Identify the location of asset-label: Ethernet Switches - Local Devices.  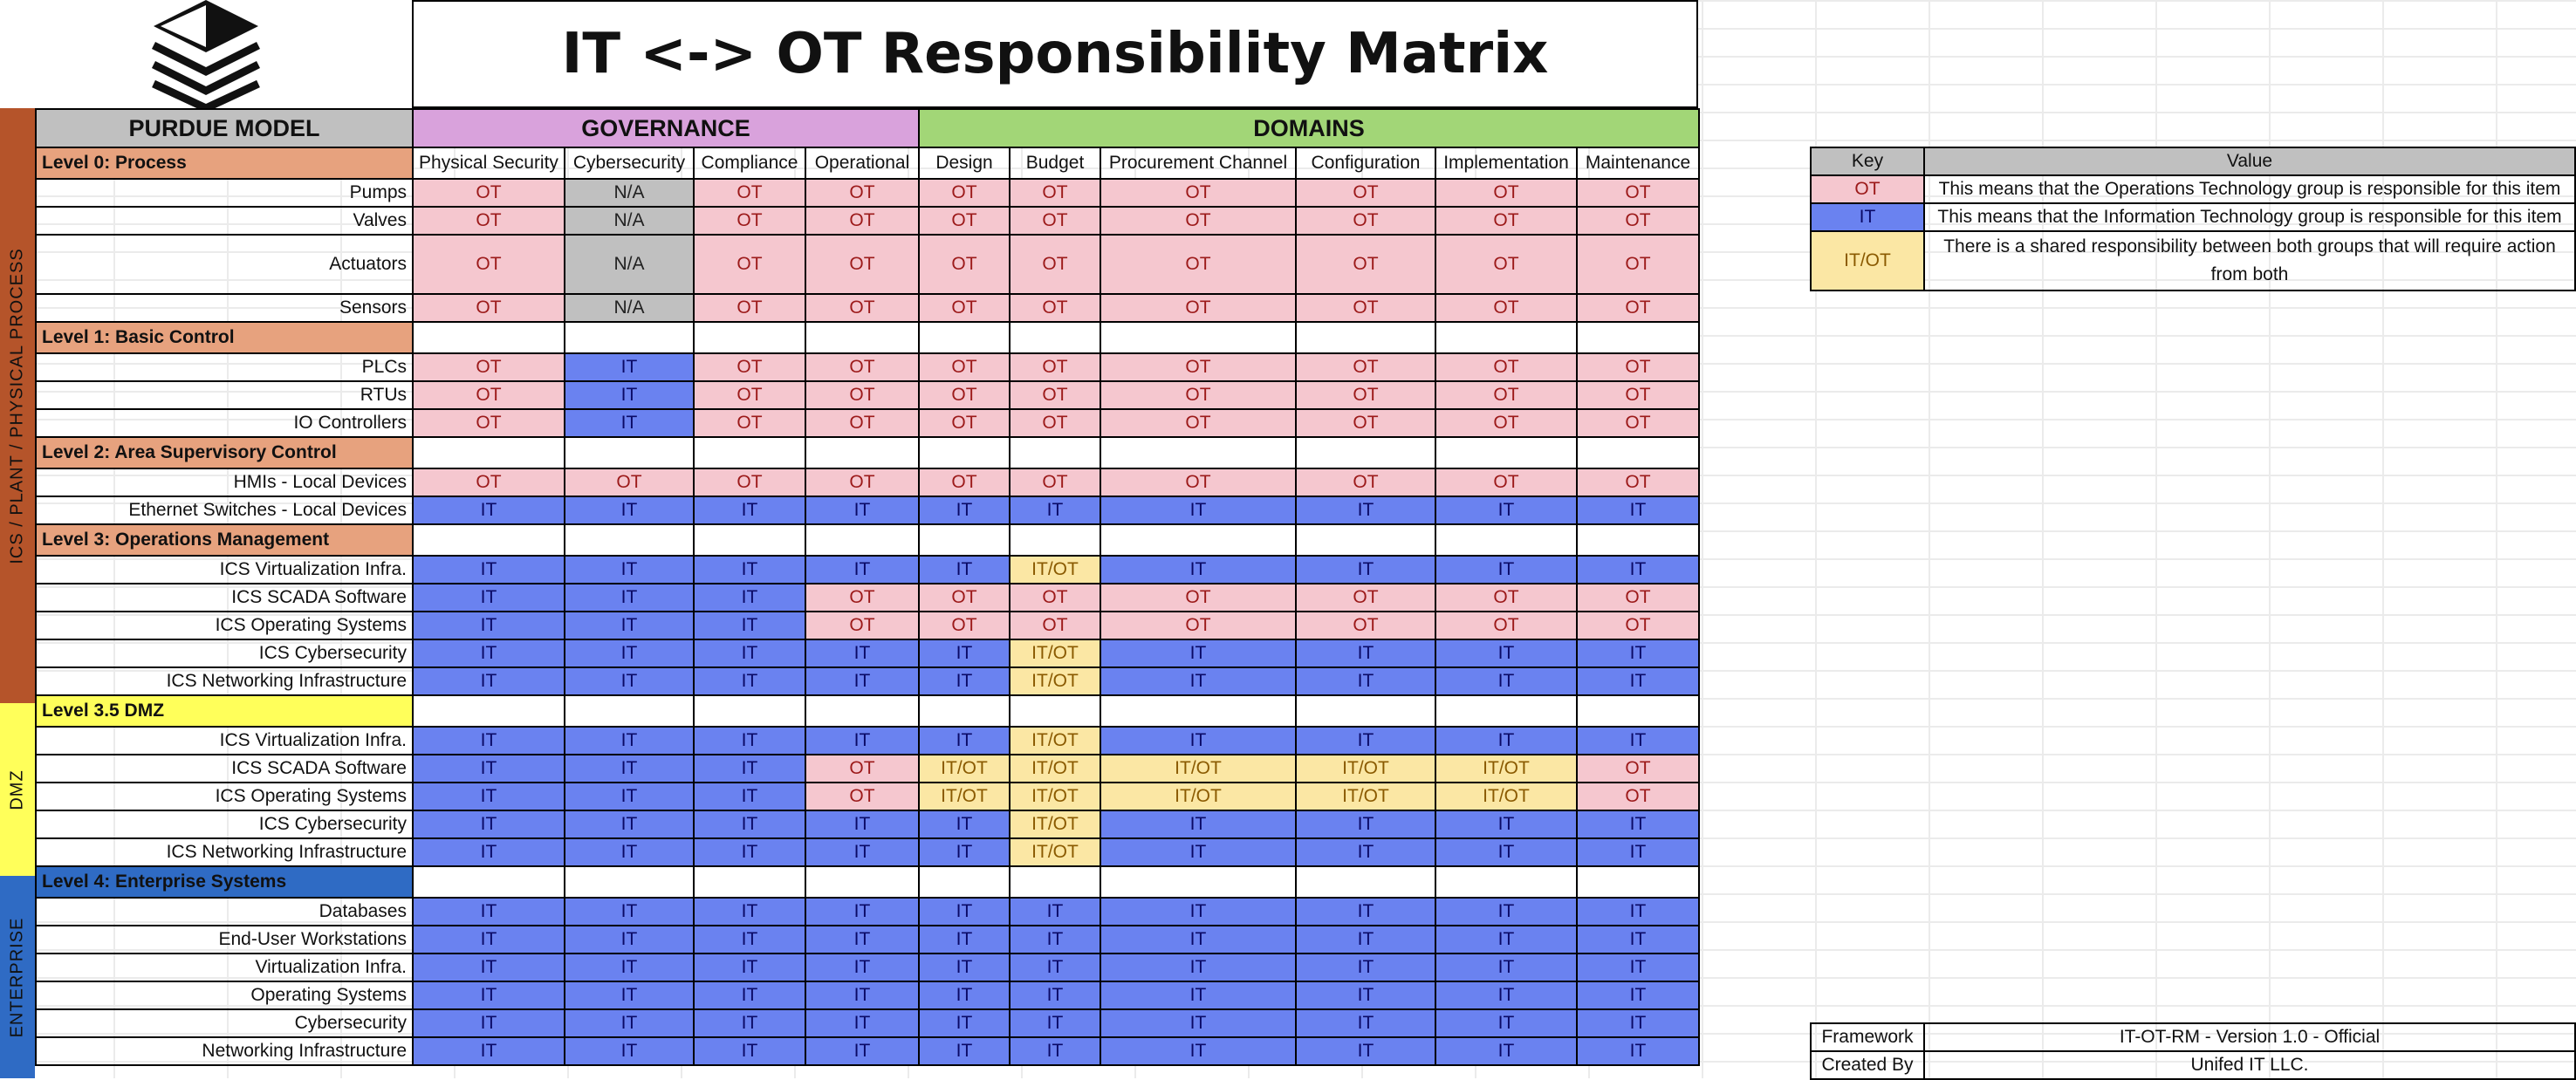
(225, 510).